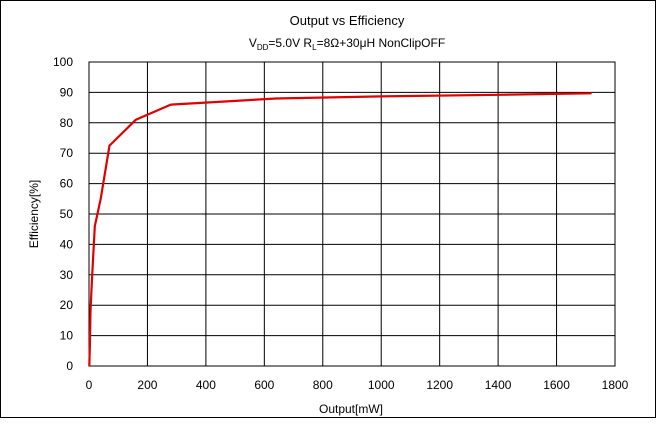 The height and width of the screenshot is (424, 656). Describe the element at coordinates (69, 366) in the screenshot. I see `y-tick-label: 0` at that location.